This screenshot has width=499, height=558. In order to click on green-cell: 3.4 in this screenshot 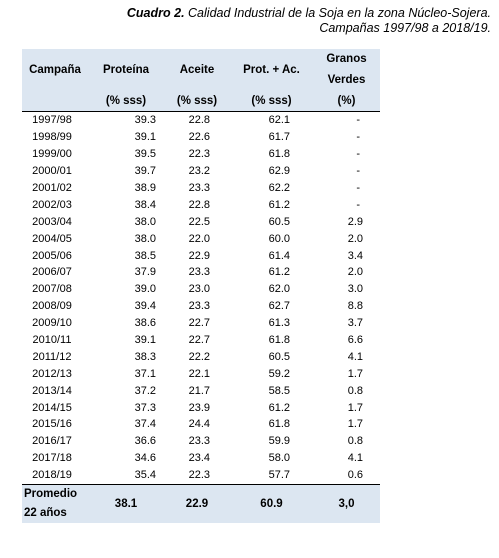, I will do `click(355, 255)`.